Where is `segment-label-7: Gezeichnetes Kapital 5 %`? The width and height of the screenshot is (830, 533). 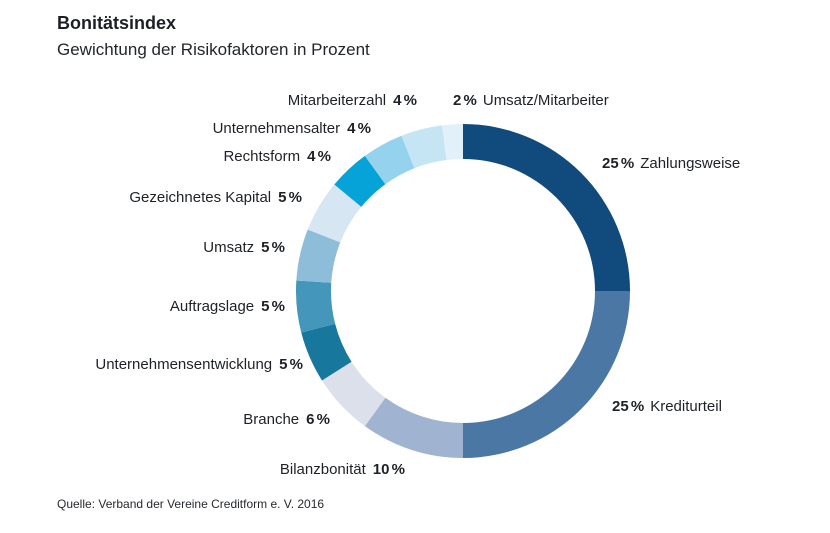 segment-label-7: Gezeichnetes Kapital 5 % is located at coordinates (215, 198).